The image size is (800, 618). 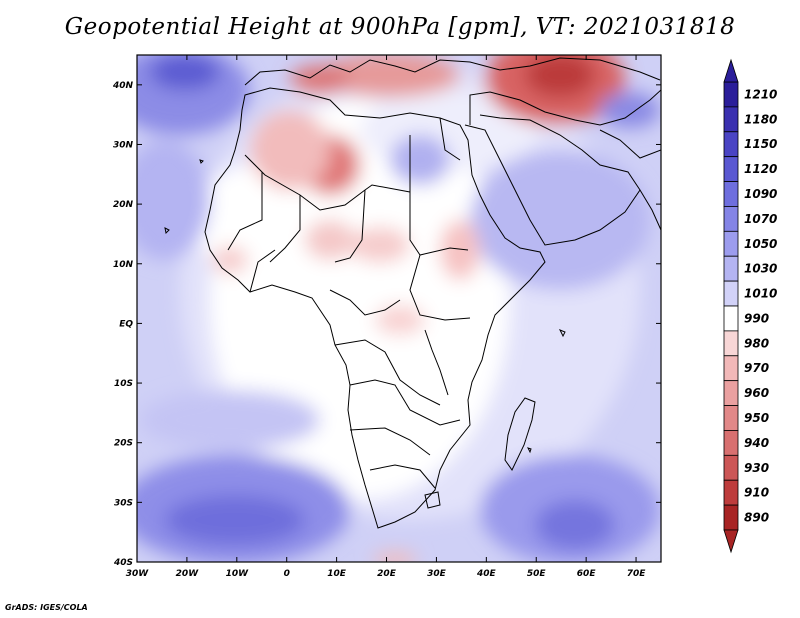 I want to click on colorbar-label: 1010, so click(x=760, y=294).